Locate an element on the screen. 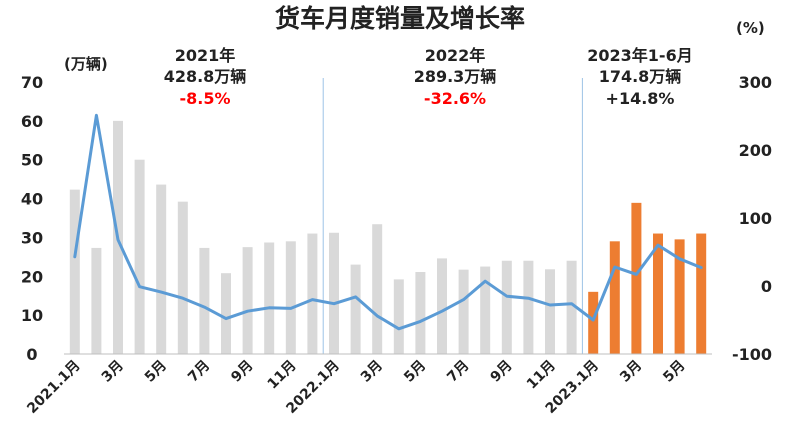  annotation-2022-total: 289.3万辆 is located at coordinates (455, 76).